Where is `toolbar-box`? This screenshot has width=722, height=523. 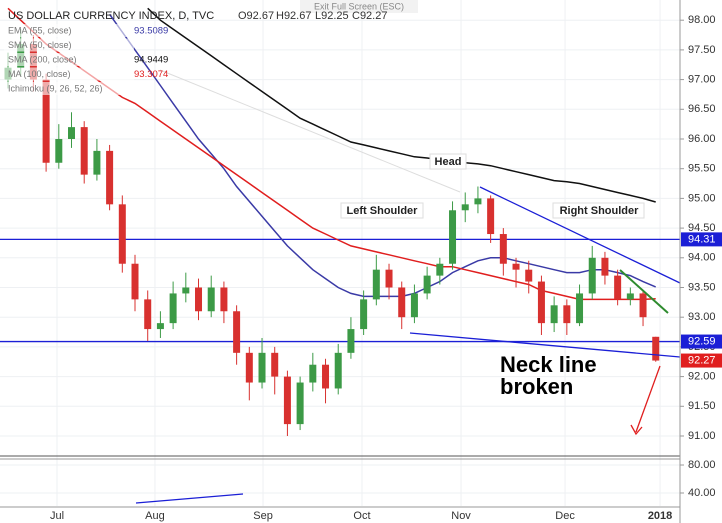
toolbar-box is located at coordinates (359, 6).